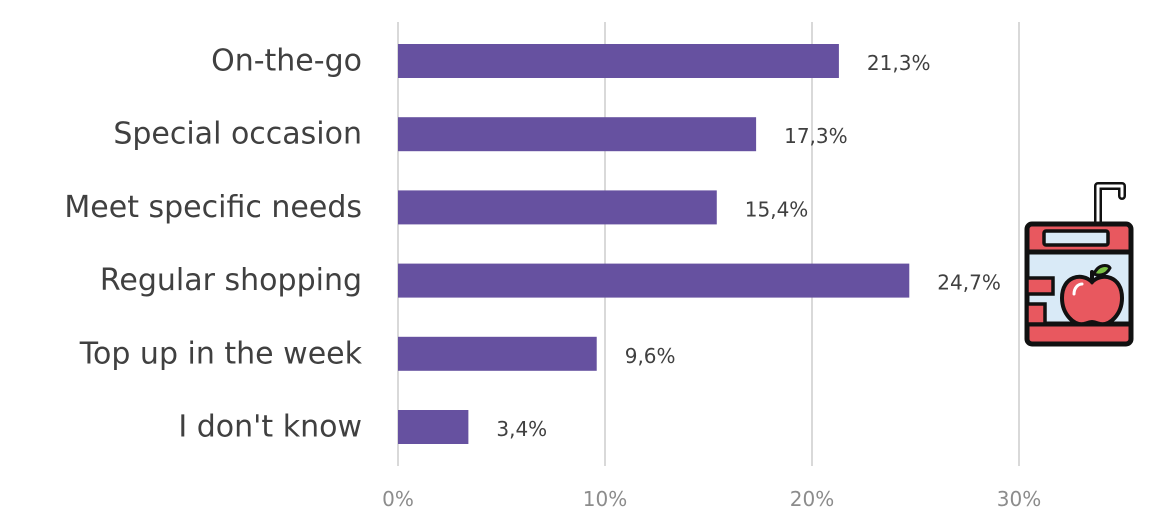 This screenshot has width=1164, height=527. Describe the element at coordinates (969, 283) in the screenshot. I see `data-label: 24,7%` at that location.